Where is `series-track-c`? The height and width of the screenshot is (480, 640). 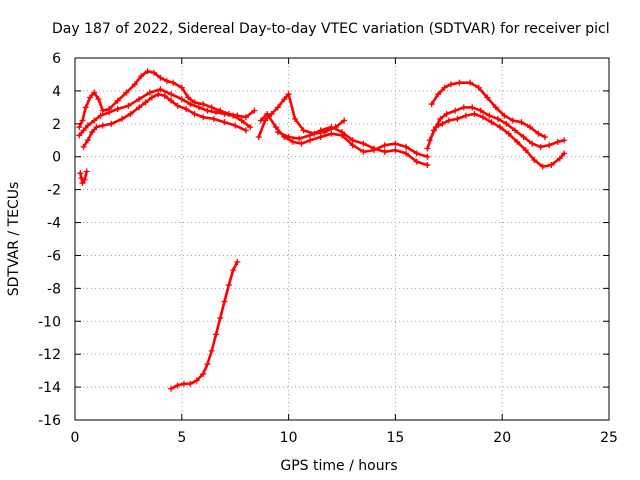 series-track-c is located at coordinates (164, 120).